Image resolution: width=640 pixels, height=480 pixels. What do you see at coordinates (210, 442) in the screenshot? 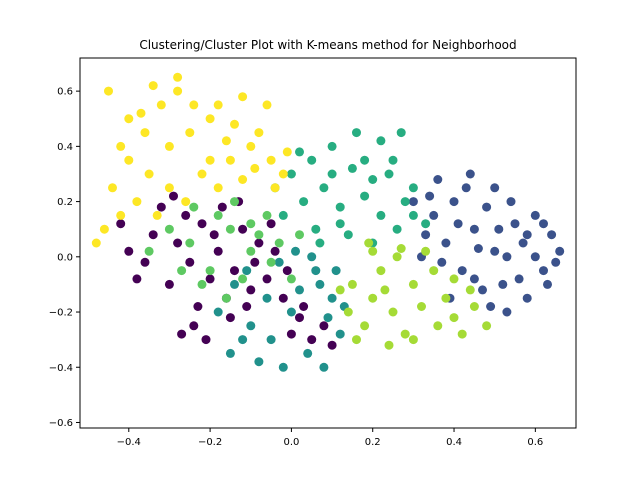
I see `x-tick-label: −0.2` at bounding box center [210, 442].